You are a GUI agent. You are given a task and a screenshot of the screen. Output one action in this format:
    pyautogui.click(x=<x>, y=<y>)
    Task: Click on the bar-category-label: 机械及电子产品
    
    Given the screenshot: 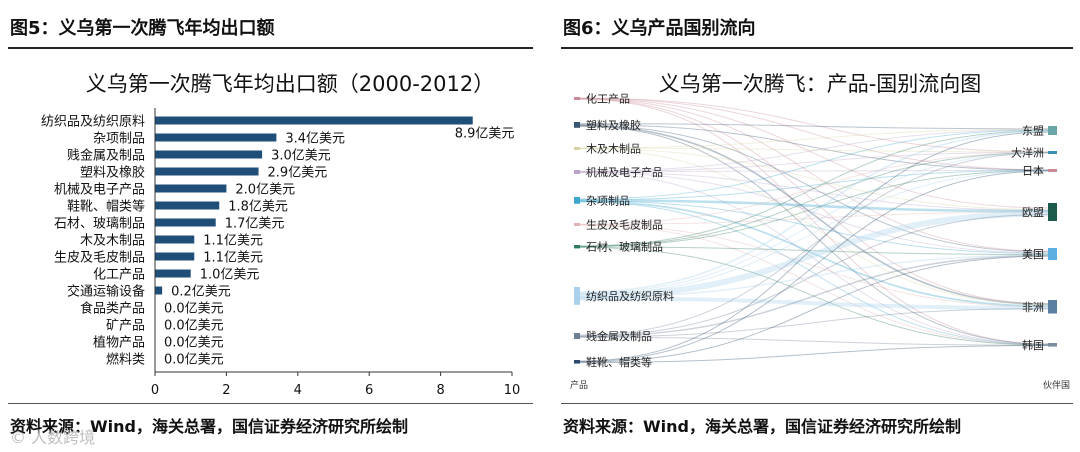 What is the action you would take?
    pyautogui.click(x=99, y=190)
    